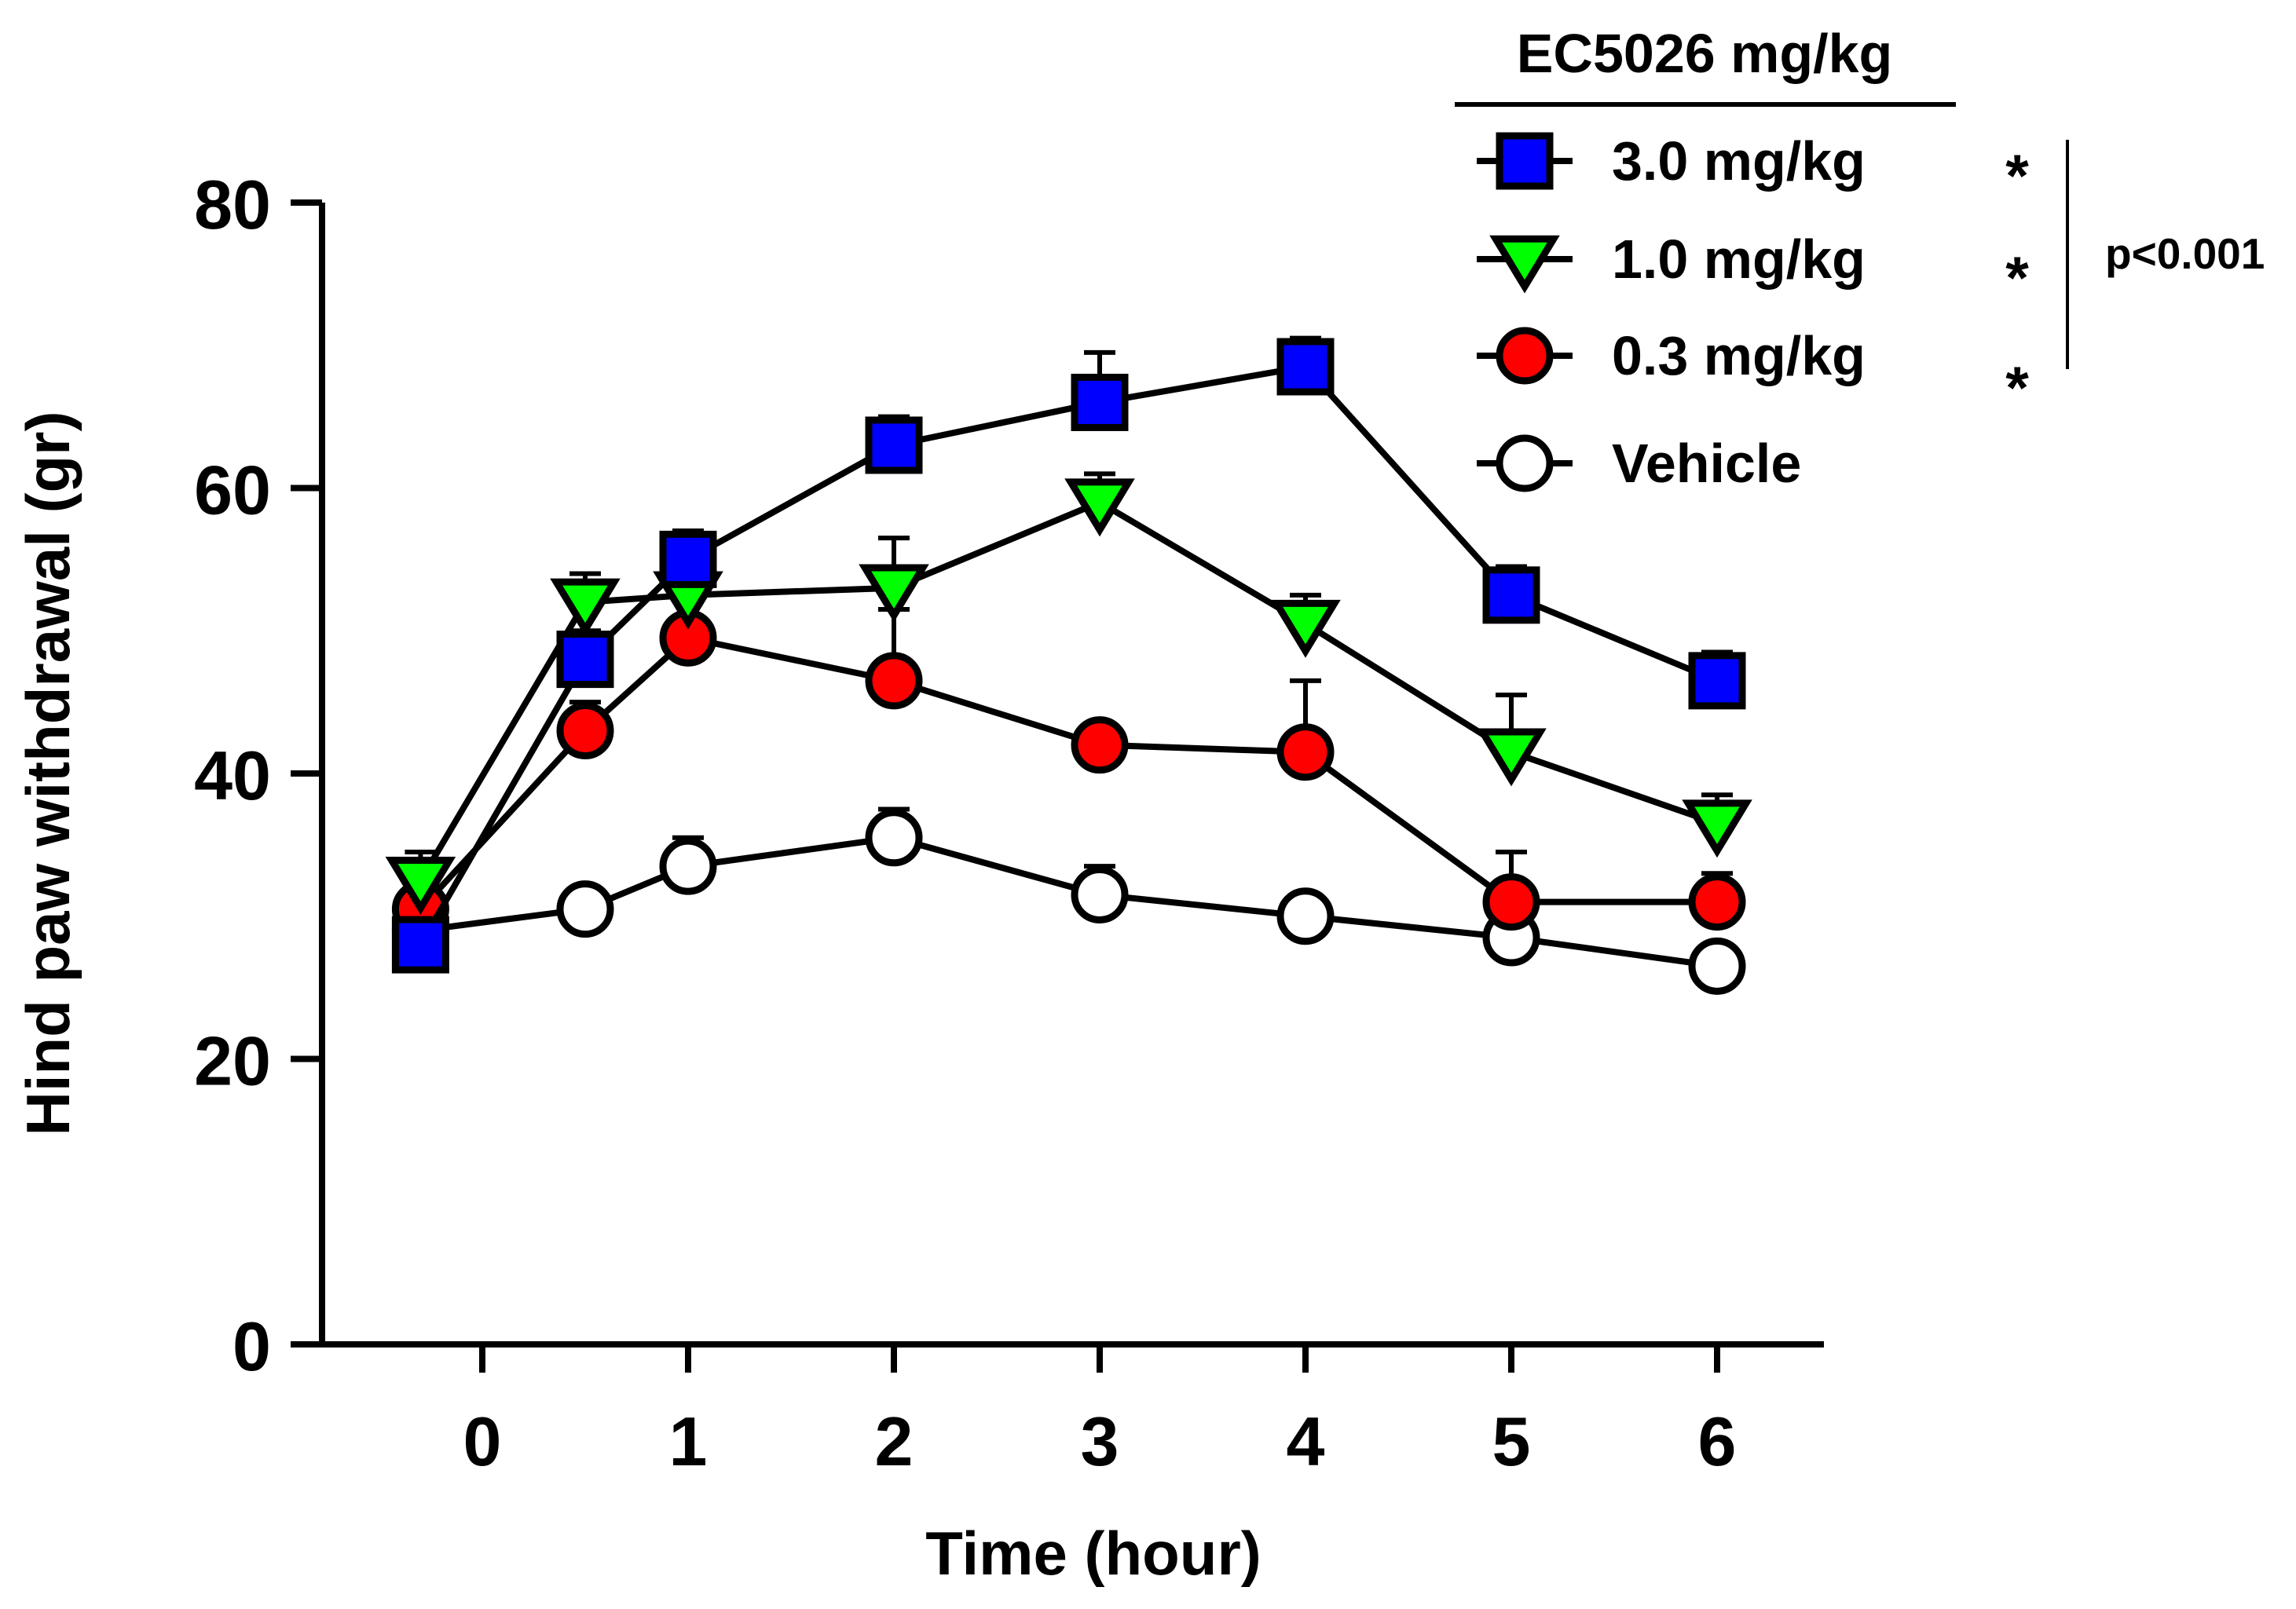 The height and width of the screenshot is (1609, 2296). I want to click on legend-entry-0-3-mg-kg: 0.3 mg/kg *, so click(1753, 373).